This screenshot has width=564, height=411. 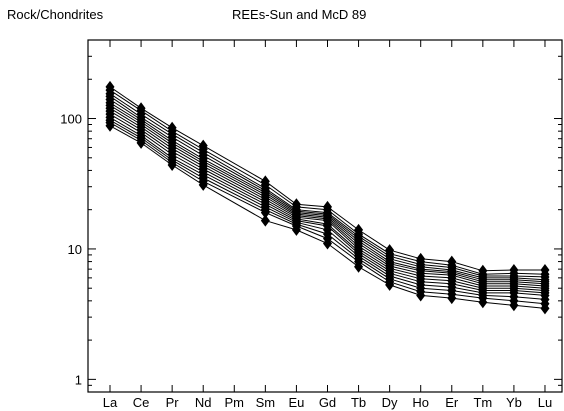 What do you see at coordinates (173, 402) in the screenshot?
I see `x-tick-label: Pr` at bounding box center [173, 402].